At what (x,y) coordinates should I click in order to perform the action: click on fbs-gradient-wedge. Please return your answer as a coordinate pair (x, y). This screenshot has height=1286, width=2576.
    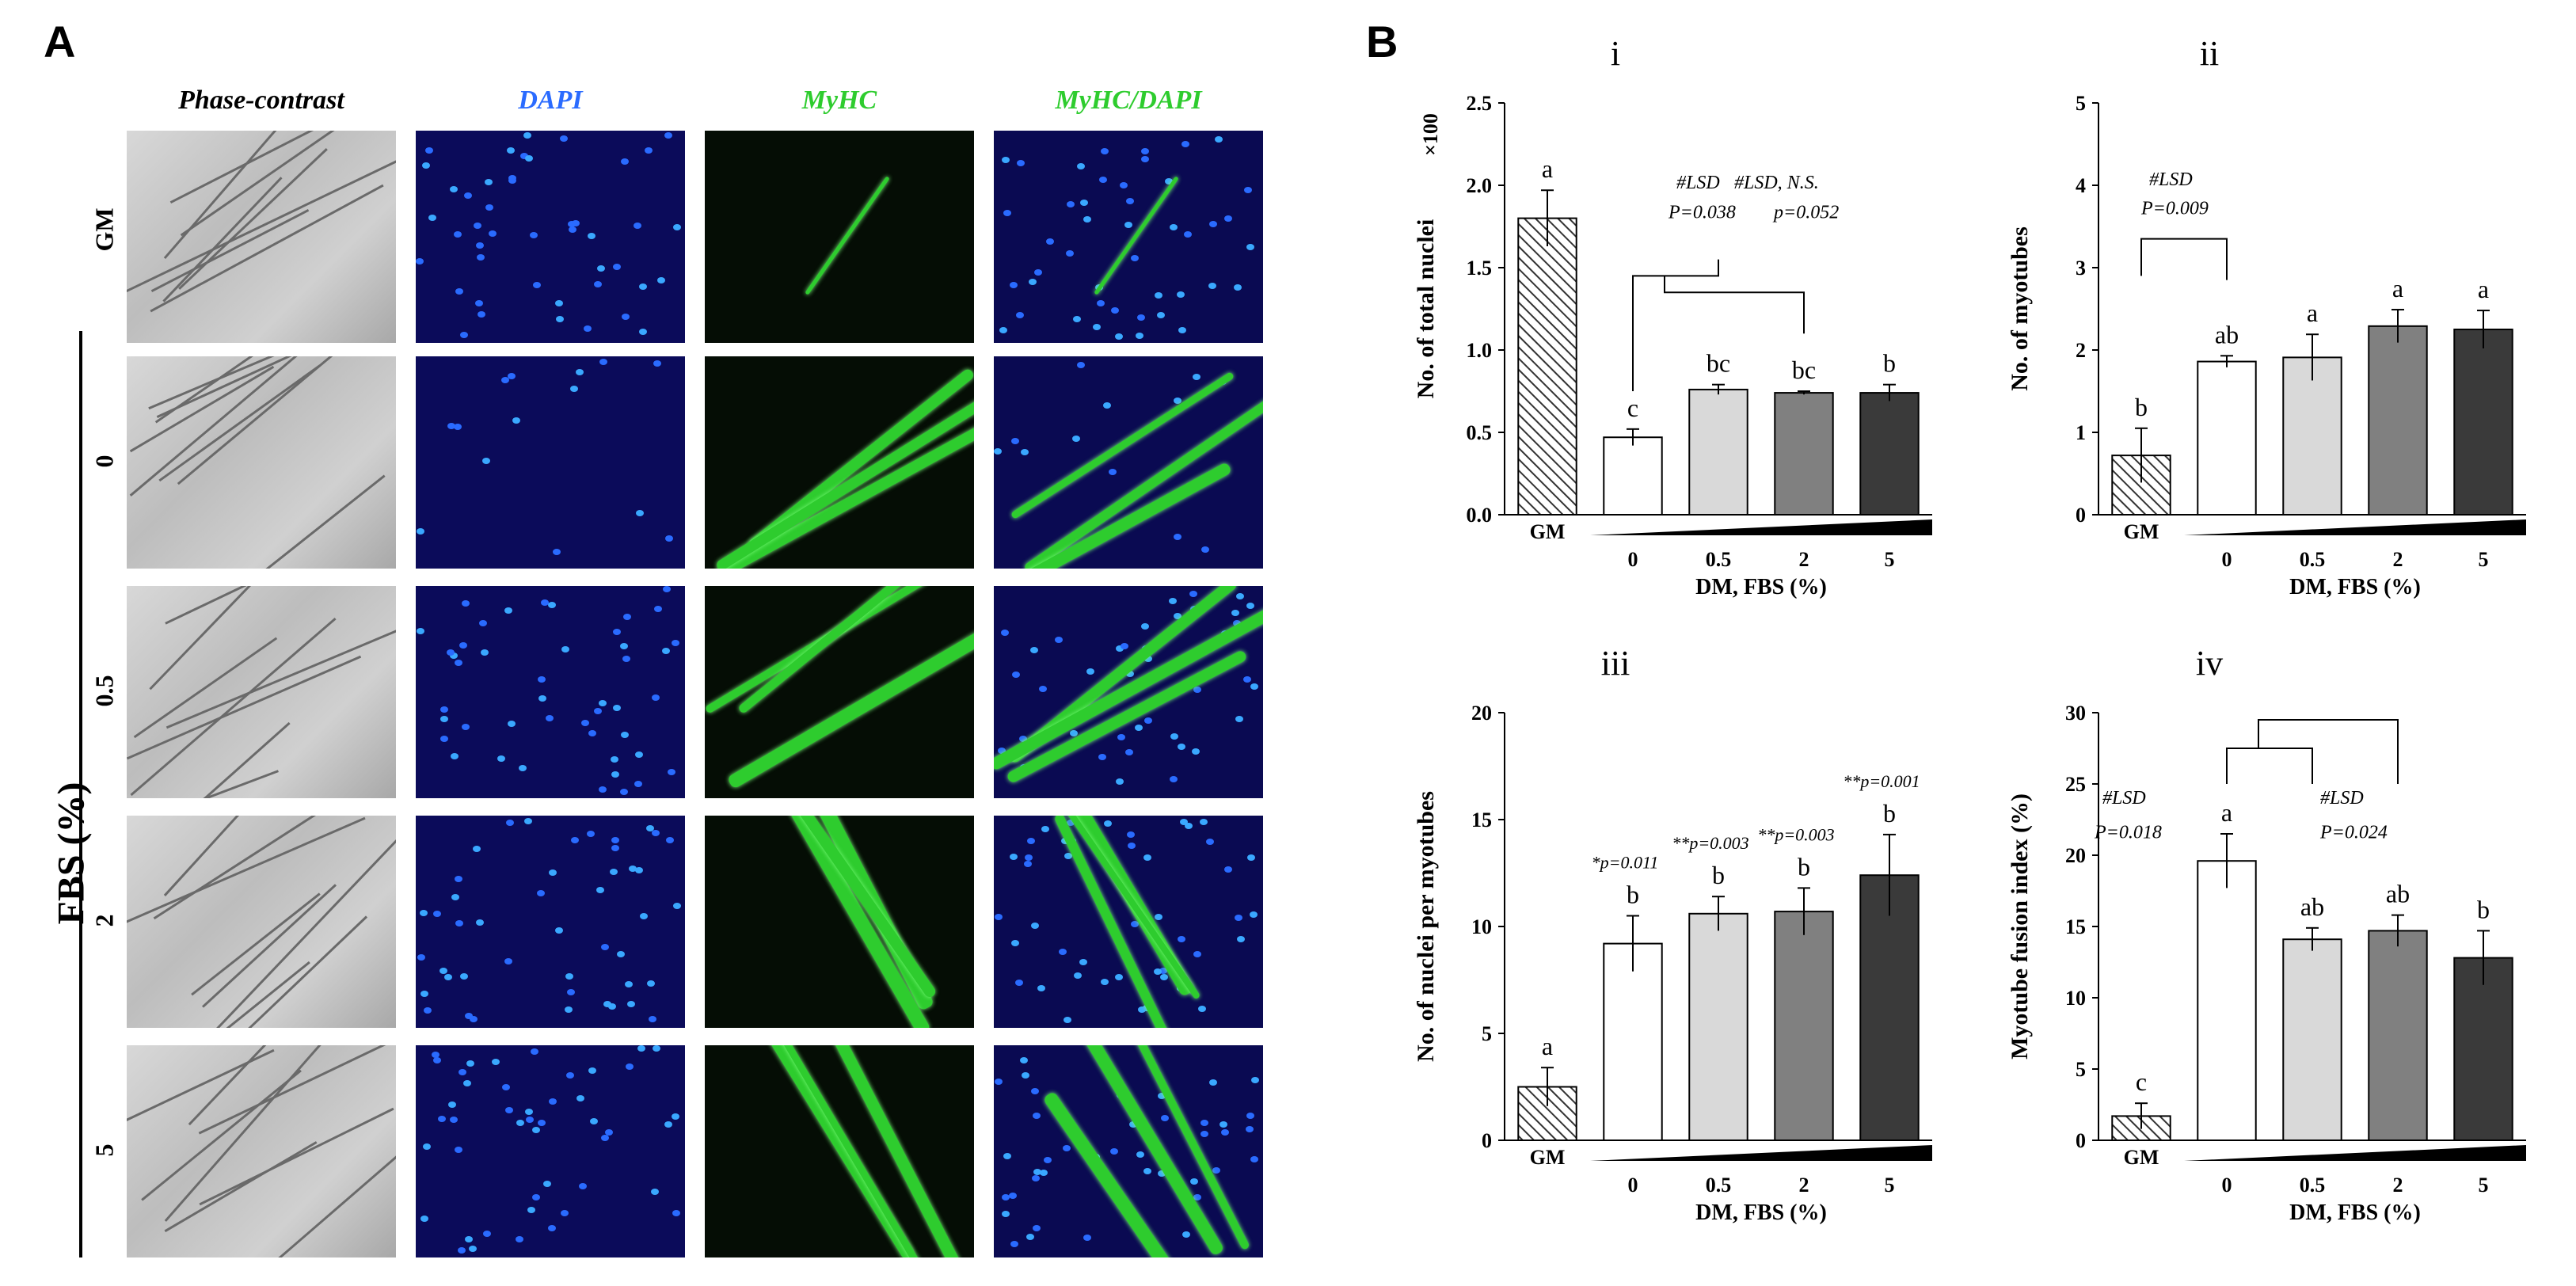
    Looking at the image, I should click on (1761, 527).